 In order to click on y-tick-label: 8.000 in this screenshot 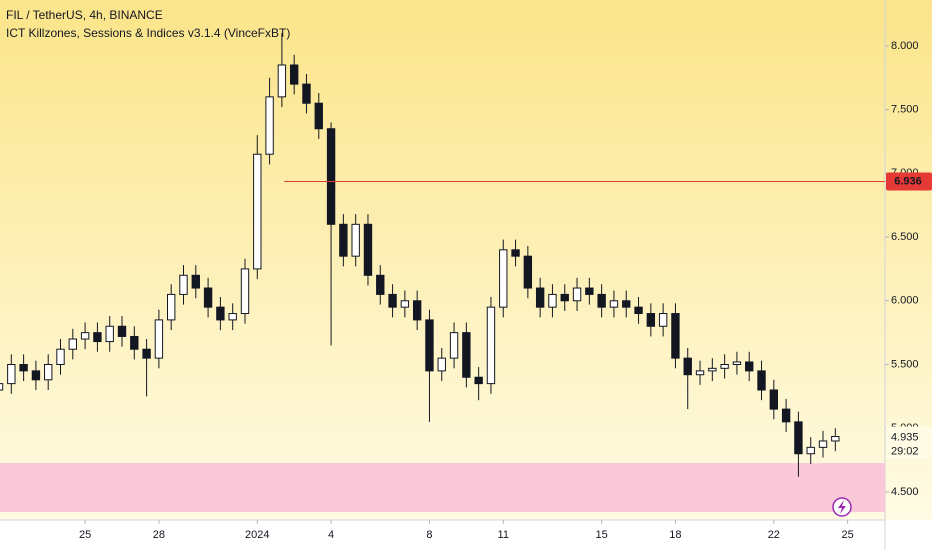, I will do `click(905, 46)`.